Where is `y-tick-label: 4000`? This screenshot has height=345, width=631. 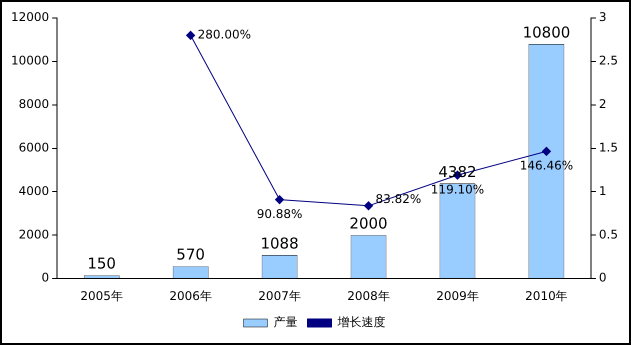
y-tick-label: 4000 is located at coordinates (34, 191).